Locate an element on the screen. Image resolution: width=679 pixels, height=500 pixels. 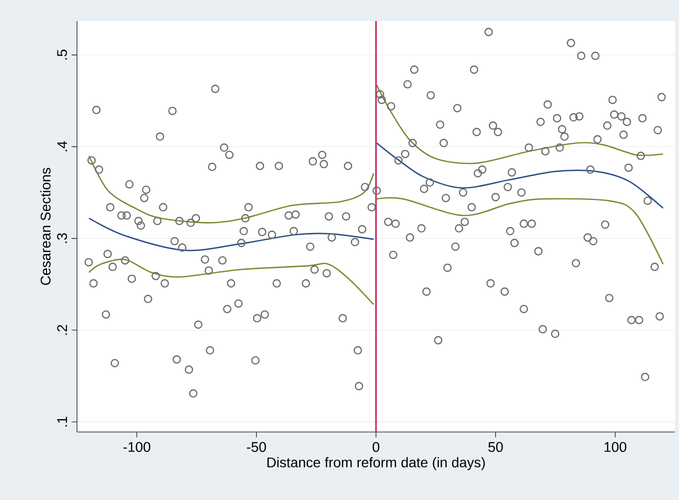
x-axis-title: Distance from reform date (in days) is located at coordinates (376, 463).